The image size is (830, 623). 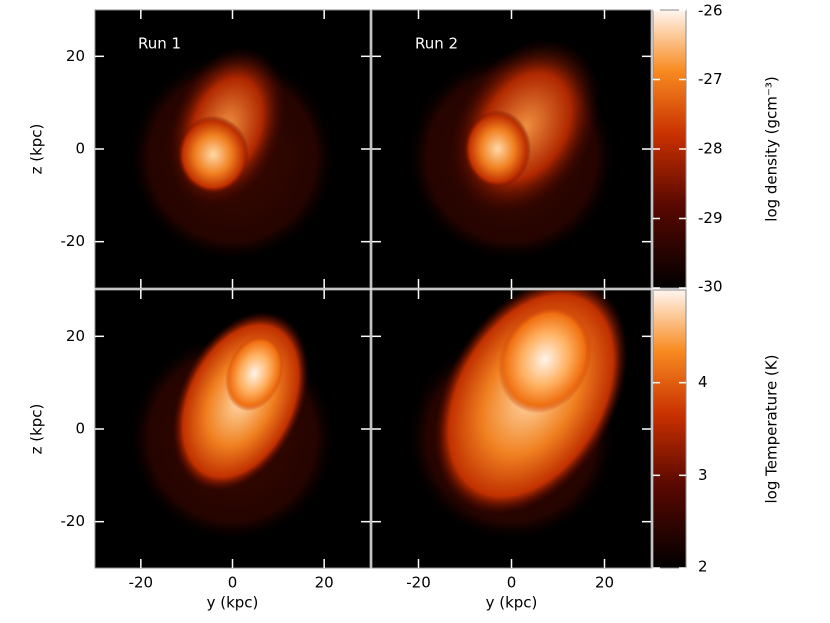 I want to click on colorbar-tick-label: -27, so click(x=710, y=79).